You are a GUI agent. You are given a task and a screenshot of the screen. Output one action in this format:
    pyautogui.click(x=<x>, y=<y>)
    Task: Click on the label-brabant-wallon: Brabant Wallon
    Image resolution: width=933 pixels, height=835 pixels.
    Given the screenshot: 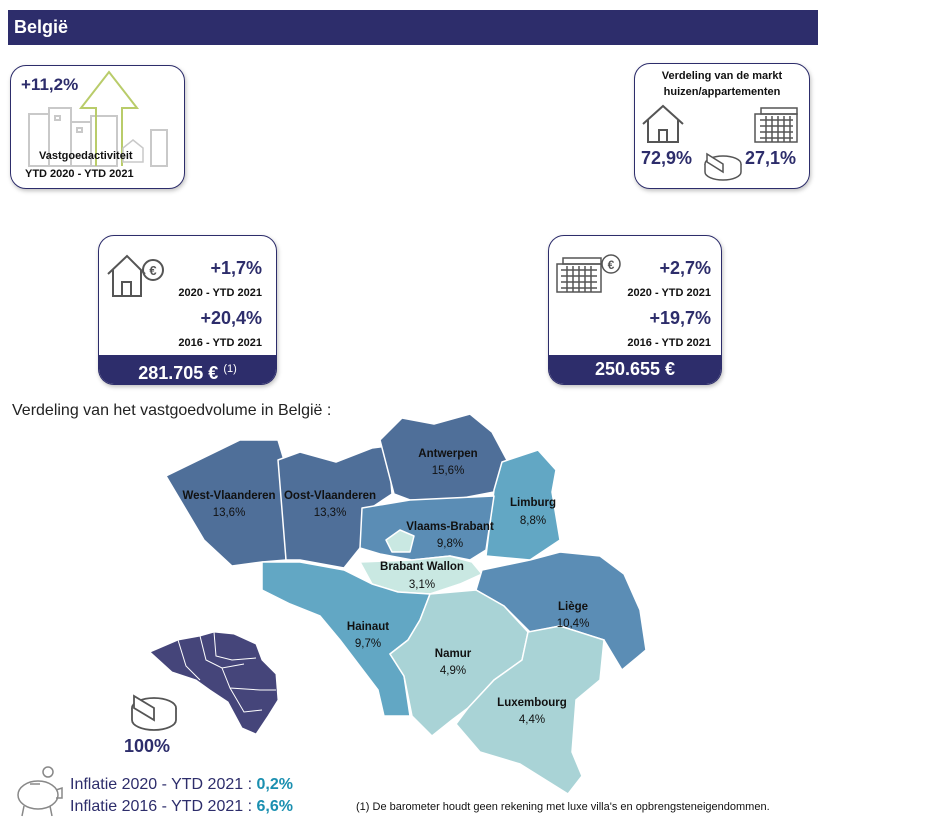 What is the action you would take?
    pyautogui.click(x=422, y=567)
    